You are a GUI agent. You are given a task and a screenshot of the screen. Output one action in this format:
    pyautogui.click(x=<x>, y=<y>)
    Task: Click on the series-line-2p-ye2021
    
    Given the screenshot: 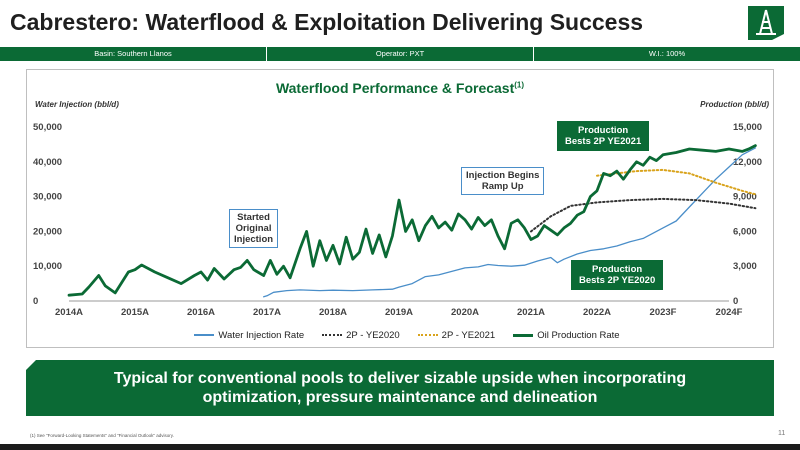 What is the action you would take?
    pyautogui.click(x=676, y=182)
    